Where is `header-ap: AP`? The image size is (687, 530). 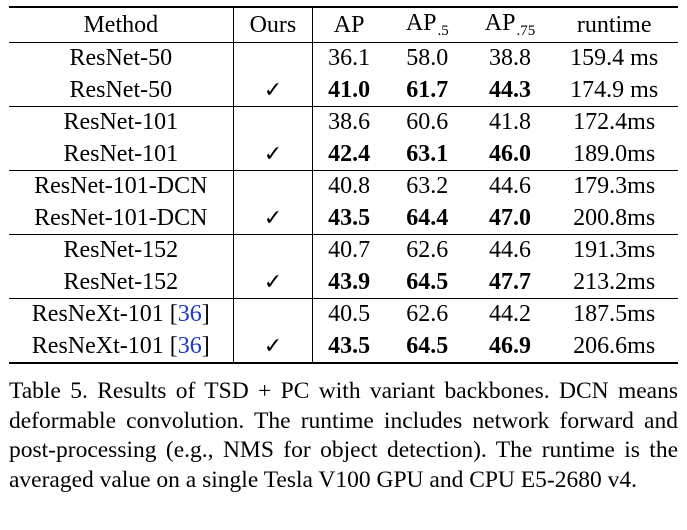 header-ap: AP is located at coordinates (349, 24).